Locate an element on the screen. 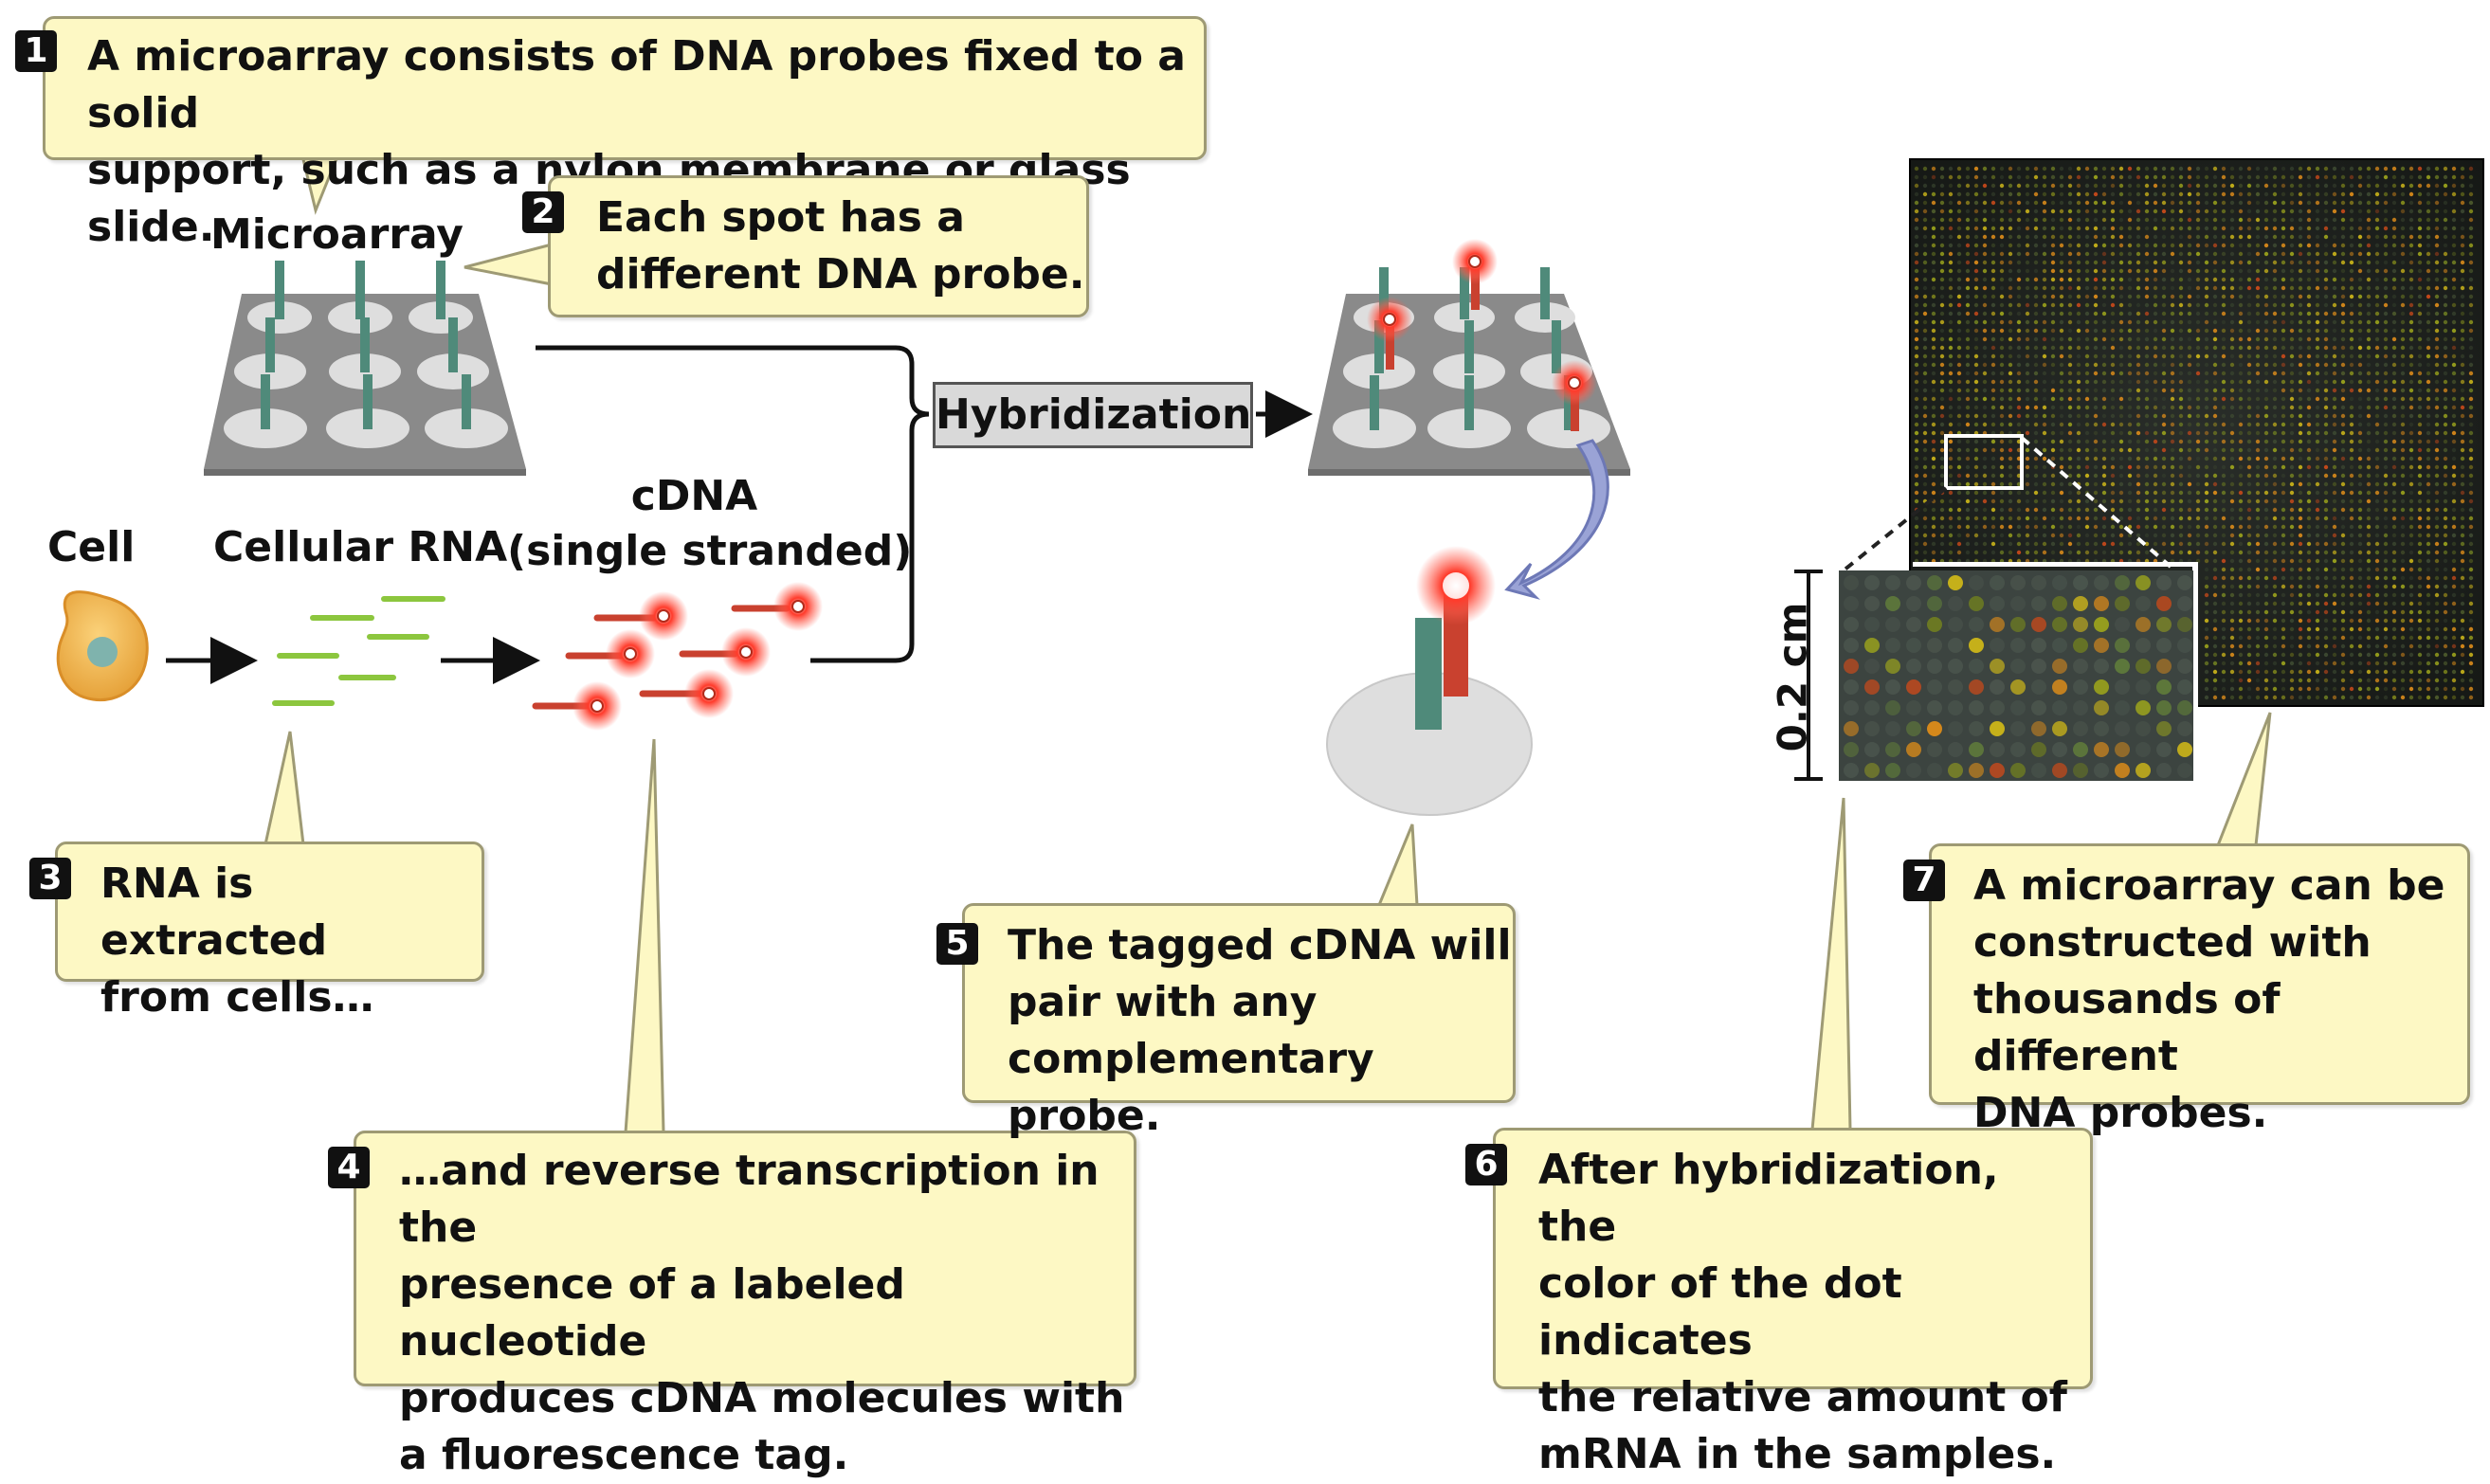 The width and height of the screenshot is (2490, 1484). caption-5-line3: complementary probe. is located at coordinates (1191, 1087).